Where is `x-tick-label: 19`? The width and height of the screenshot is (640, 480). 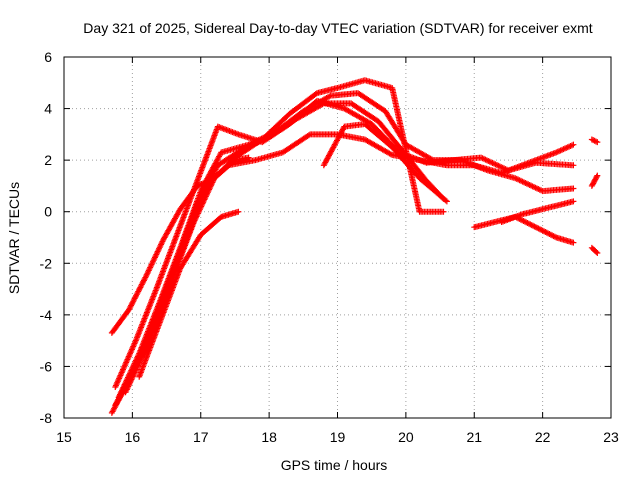
x-tick-label: 19 is located at coordinates (338, 437).